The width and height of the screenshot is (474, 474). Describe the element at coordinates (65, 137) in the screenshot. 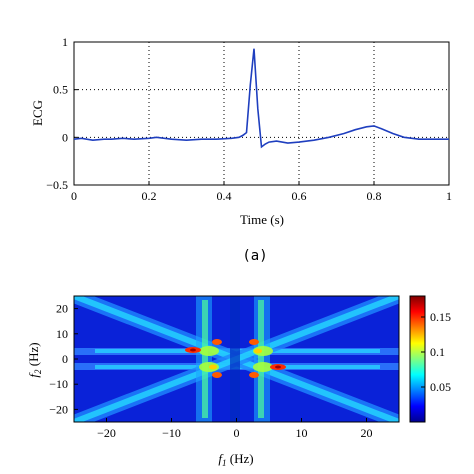

I see `ecg-y-tick-label: 0` at that location.